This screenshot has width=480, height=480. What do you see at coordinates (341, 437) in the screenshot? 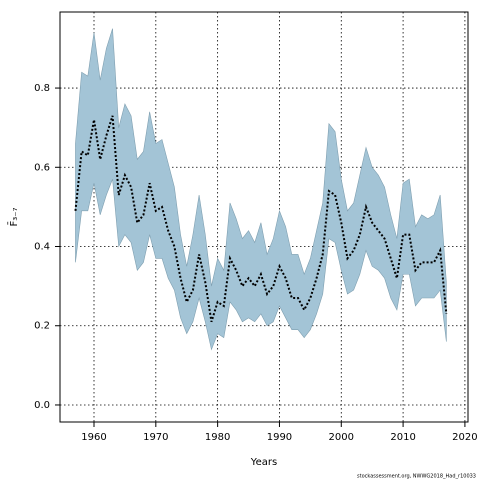
I see `x-tick-label: 2000` at bounding box center [341, 437].